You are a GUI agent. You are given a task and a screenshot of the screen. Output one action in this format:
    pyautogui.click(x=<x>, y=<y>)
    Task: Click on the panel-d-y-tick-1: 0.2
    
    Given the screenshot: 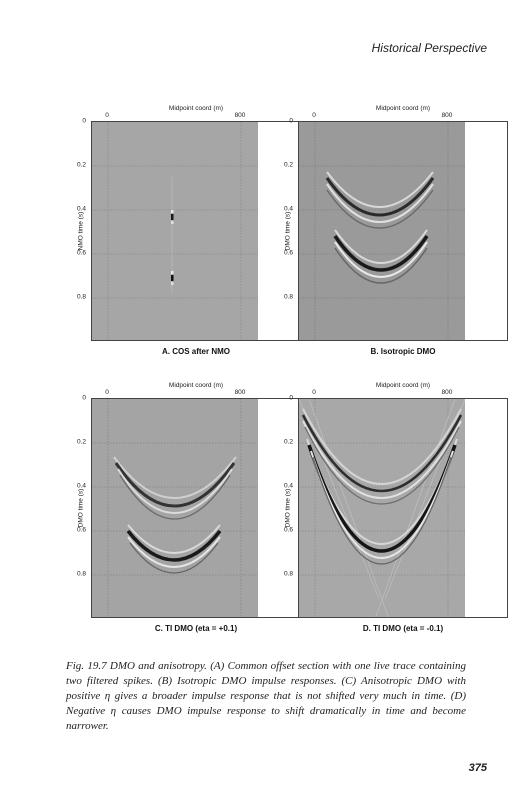 What is the action you would take?
    pyautogui.click(x=288, y=442)
    